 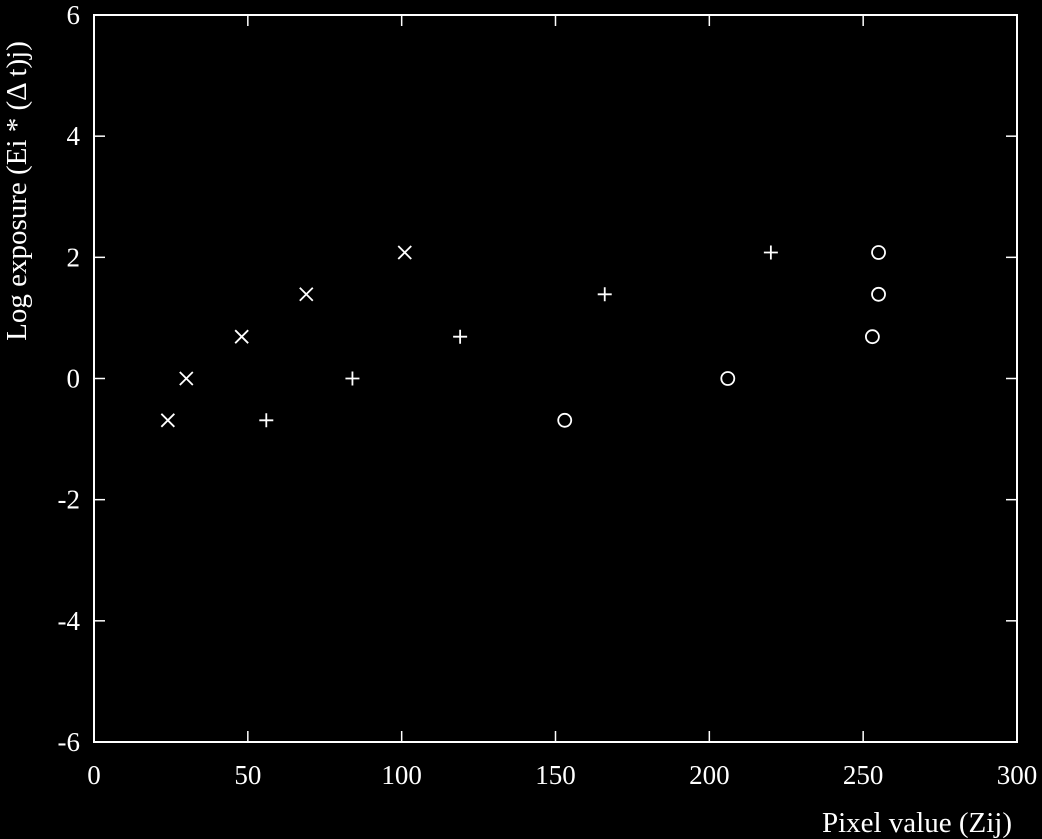 What do you see at coordinates (401, 775) in the screenshot?
I see `x-tick-label: 100` at bounding box center [401, 775].